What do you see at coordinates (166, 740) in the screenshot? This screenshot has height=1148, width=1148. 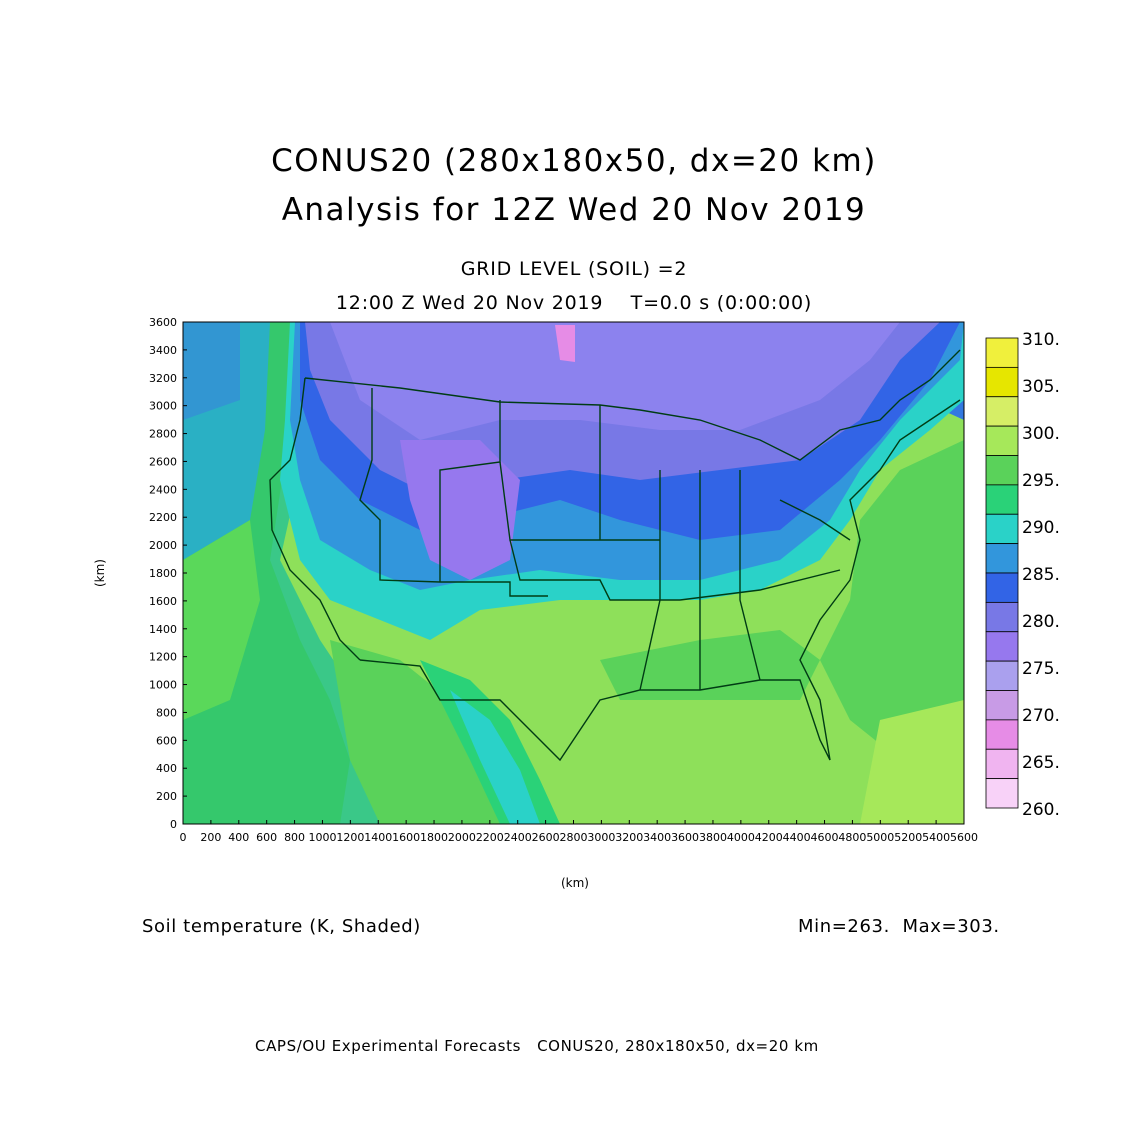 I see `y-tick-label: 600` at bounding box center [166, 740].